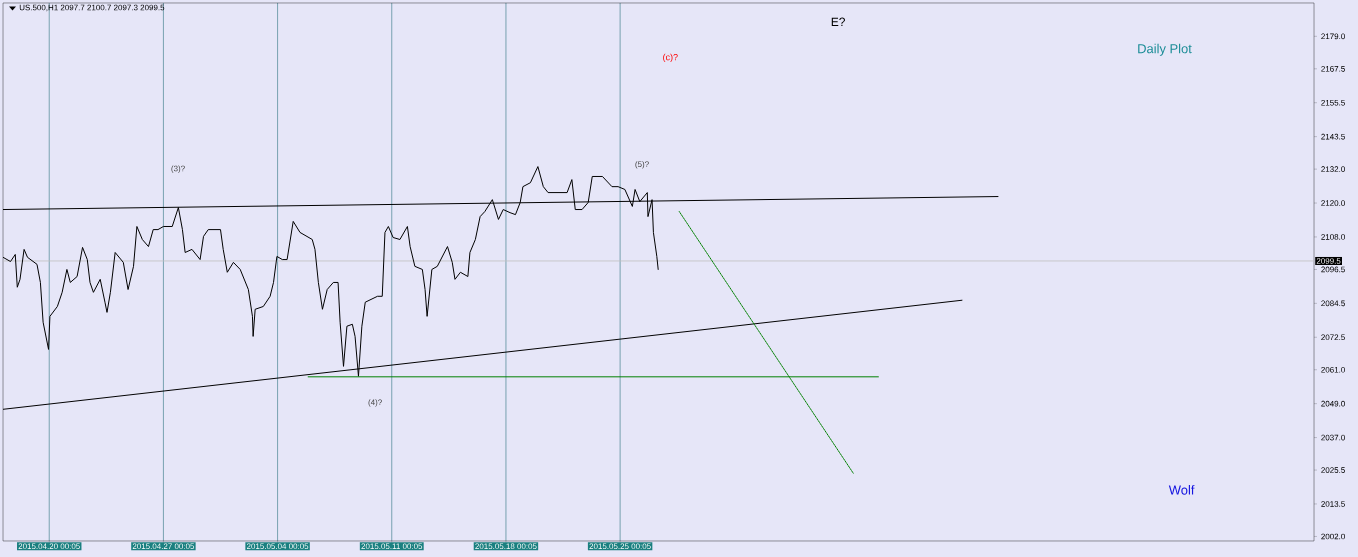 The height and width of the screenshot is (557, 1358). What do you see at coordinates (1181, 490) in the screenshot?
I see `annotation: Wolf` at bounding box center [1181, 490].